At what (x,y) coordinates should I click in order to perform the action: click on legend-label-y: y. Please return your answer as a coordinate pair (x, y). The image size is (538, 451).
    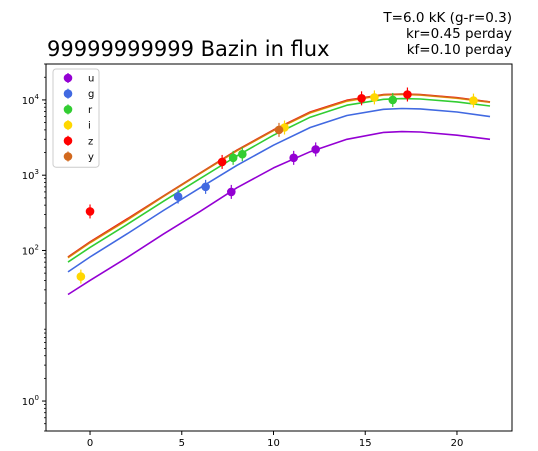
    Looking at the image, I should click on (91, 157).